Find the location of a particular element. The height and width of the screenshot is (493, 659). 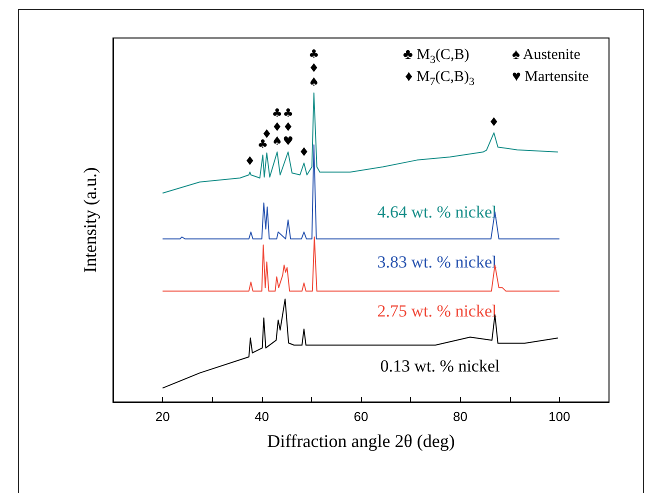

x-axis-title: Diffraction angle 2θ (deg) is located at coordinates (361, 441).